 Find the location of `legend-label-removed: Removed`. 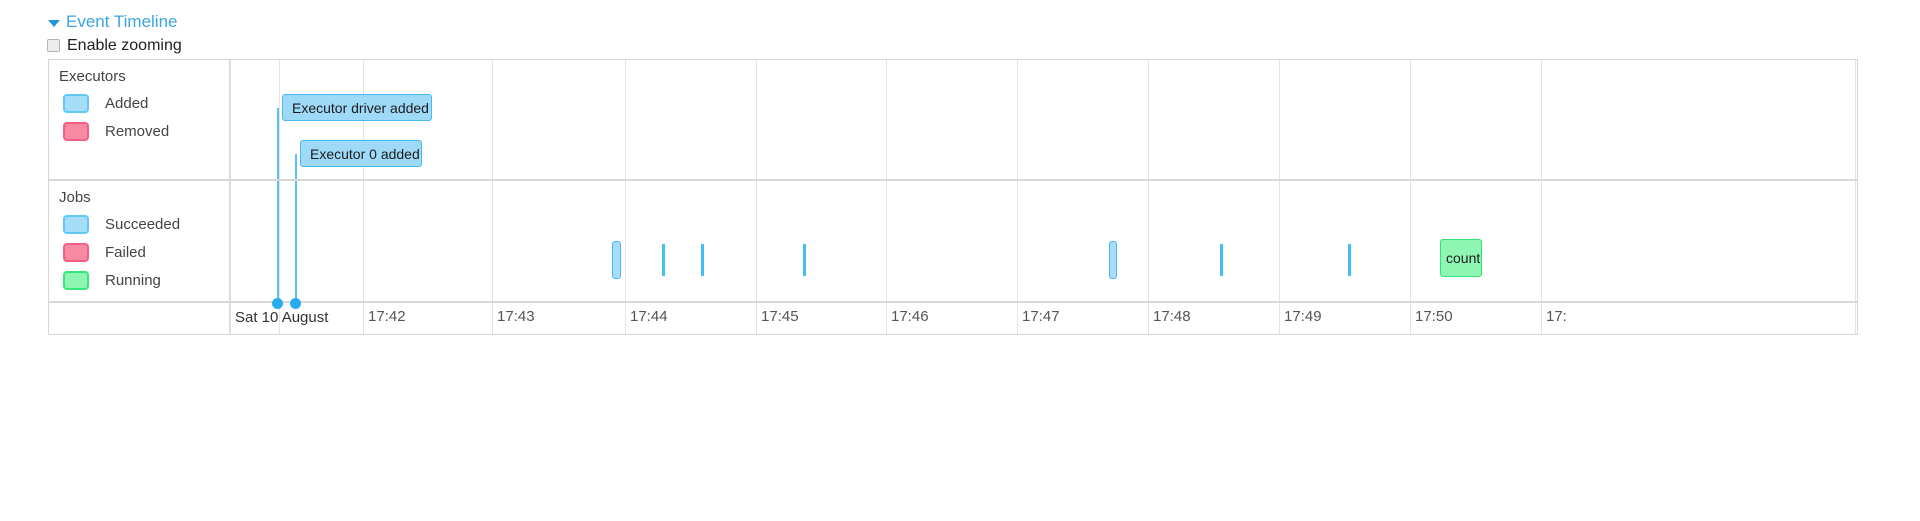

legend-label-removed: Removed is located at coordinates (137, 131).